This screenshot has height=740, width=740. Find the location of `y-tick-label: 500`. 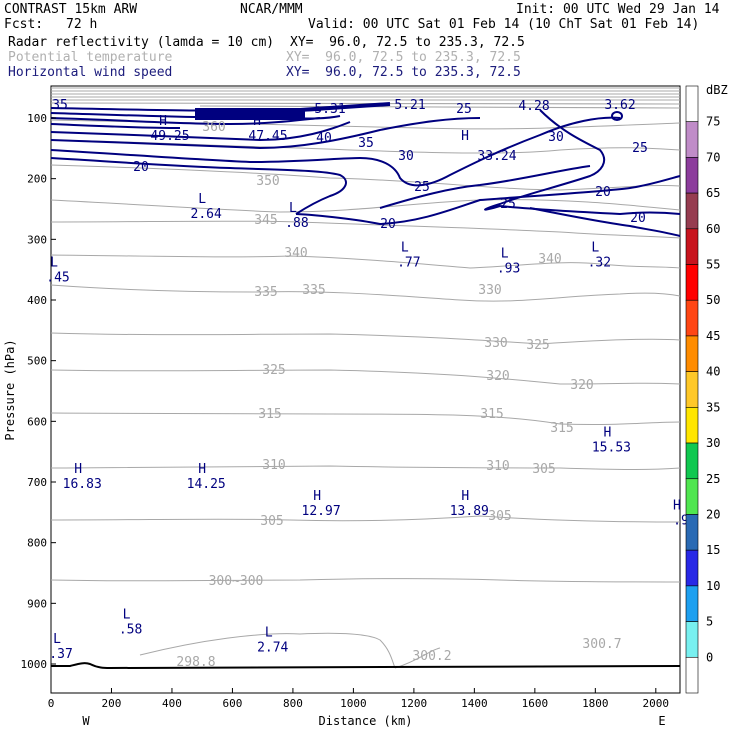

y-tick-label: 500 is located at coordinates (37, 361).